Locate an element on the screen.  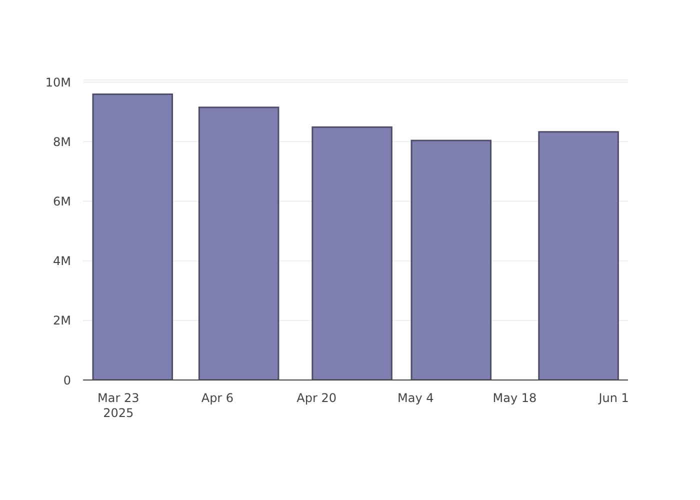
x-tick-label: Apr 20 is located at coordinates (316, 398).